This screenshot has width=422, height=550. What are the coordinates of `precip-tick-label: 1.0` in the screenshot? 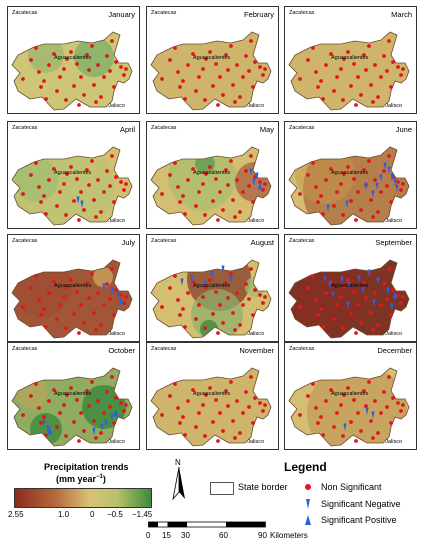 It's located at (64, 514).